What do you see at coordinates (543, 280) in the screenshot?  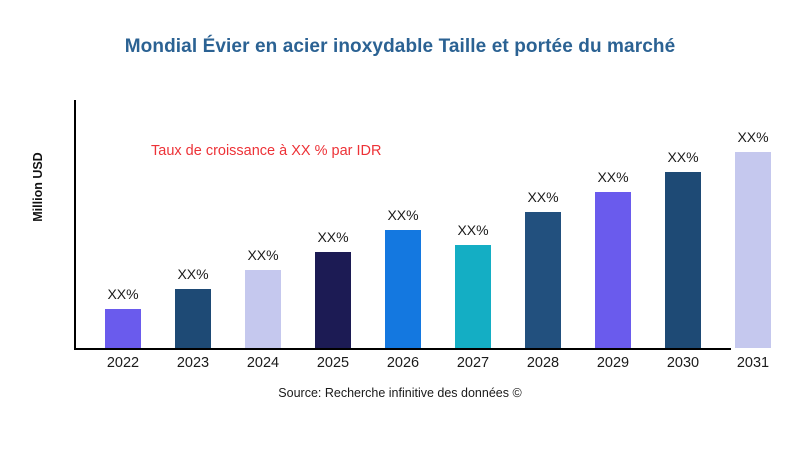 I see `bar-2028` at bounding box center [543, 280].